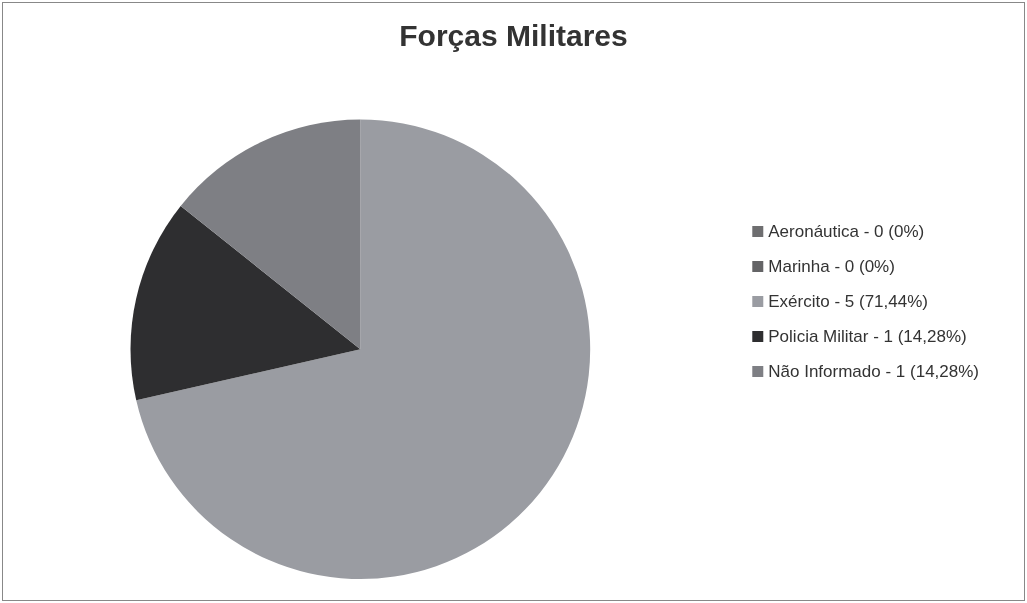 Image resolution: width=1027 pixels, height=603 pixels. What do you see at coordinates (873, 371) in the screenshot?
I see `legend-label: Não Informado - 1 (14,28%)` at bounding box center [873, 371].